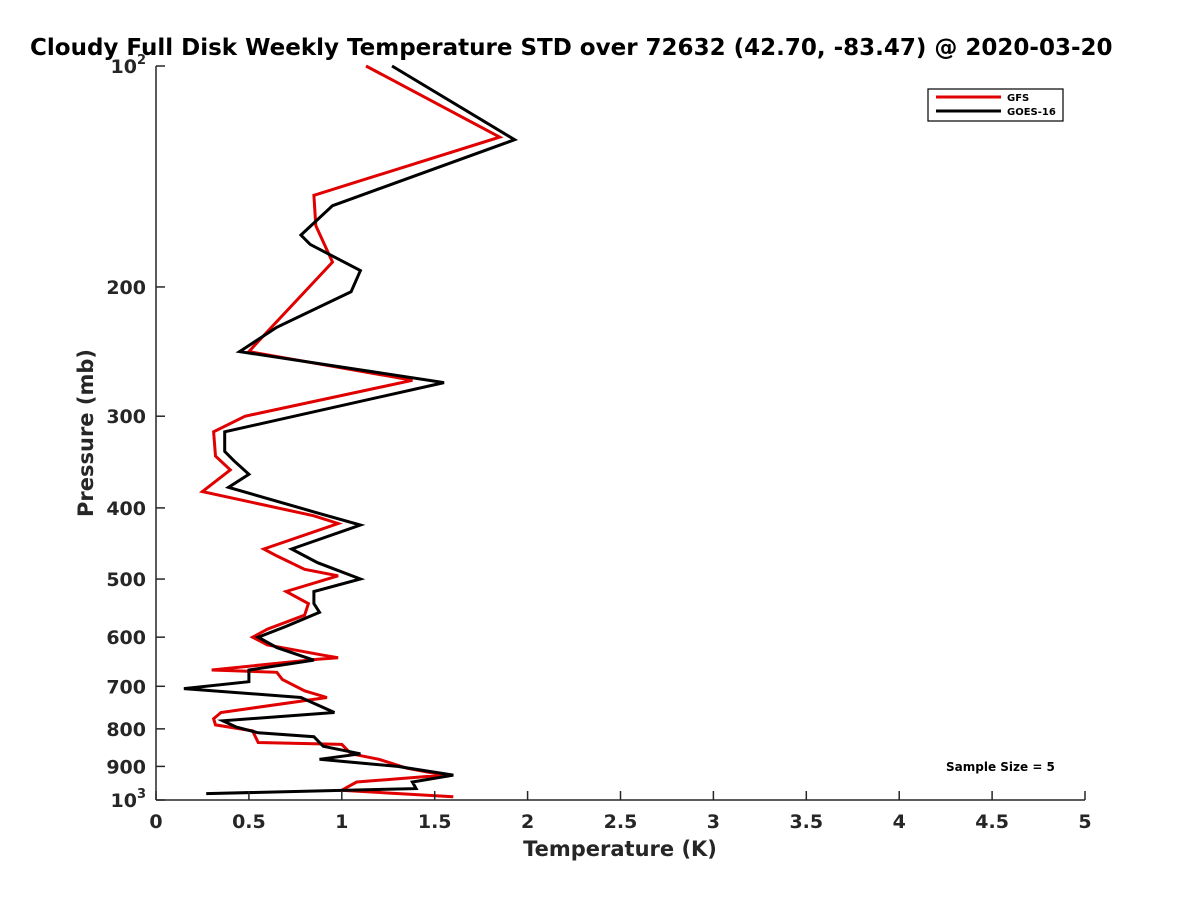 Image resolution: width=1200 pixels, height=900 pixels. Describe the element at coordinates (126, 580) in the screenshot. I see `y-tick-label: 500` at that location.